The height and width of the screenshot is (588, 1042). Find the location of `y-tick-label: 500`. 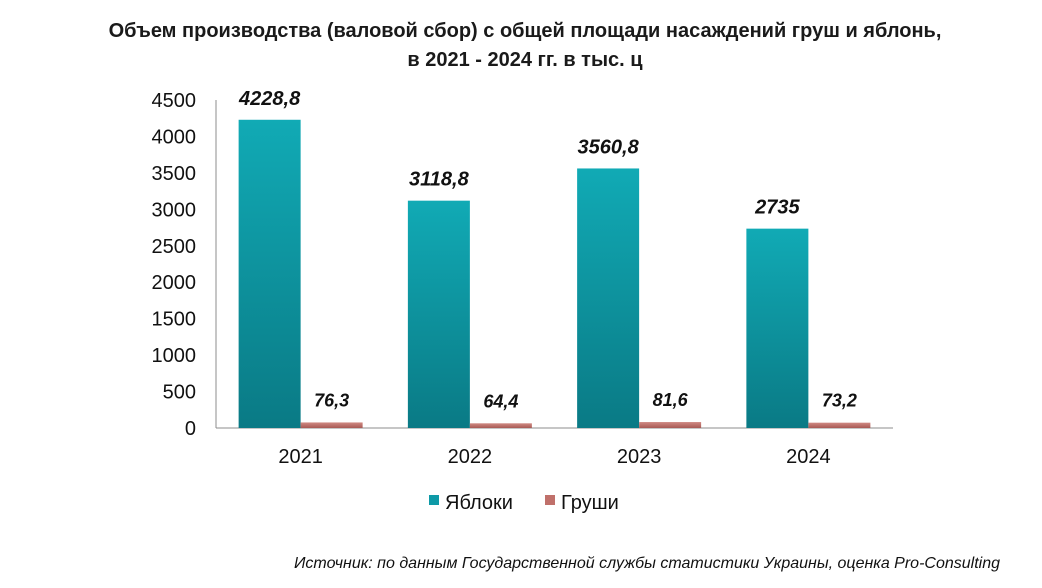

y-tick-label: 500 is located at coordinates (179, 393).